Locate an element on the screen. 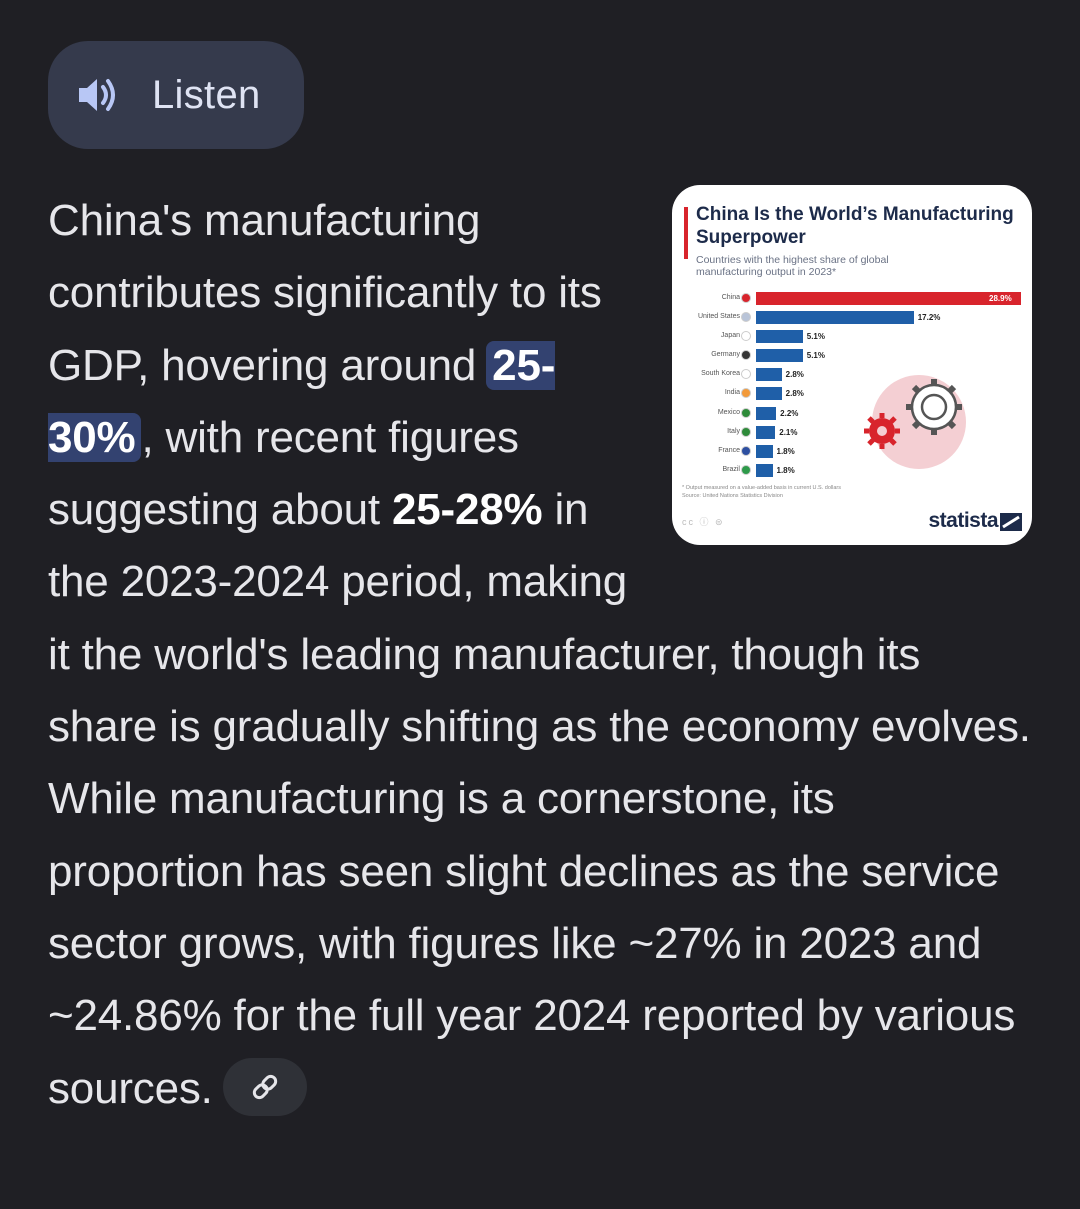  title-accent-bar is located at coordinates (686, 233).